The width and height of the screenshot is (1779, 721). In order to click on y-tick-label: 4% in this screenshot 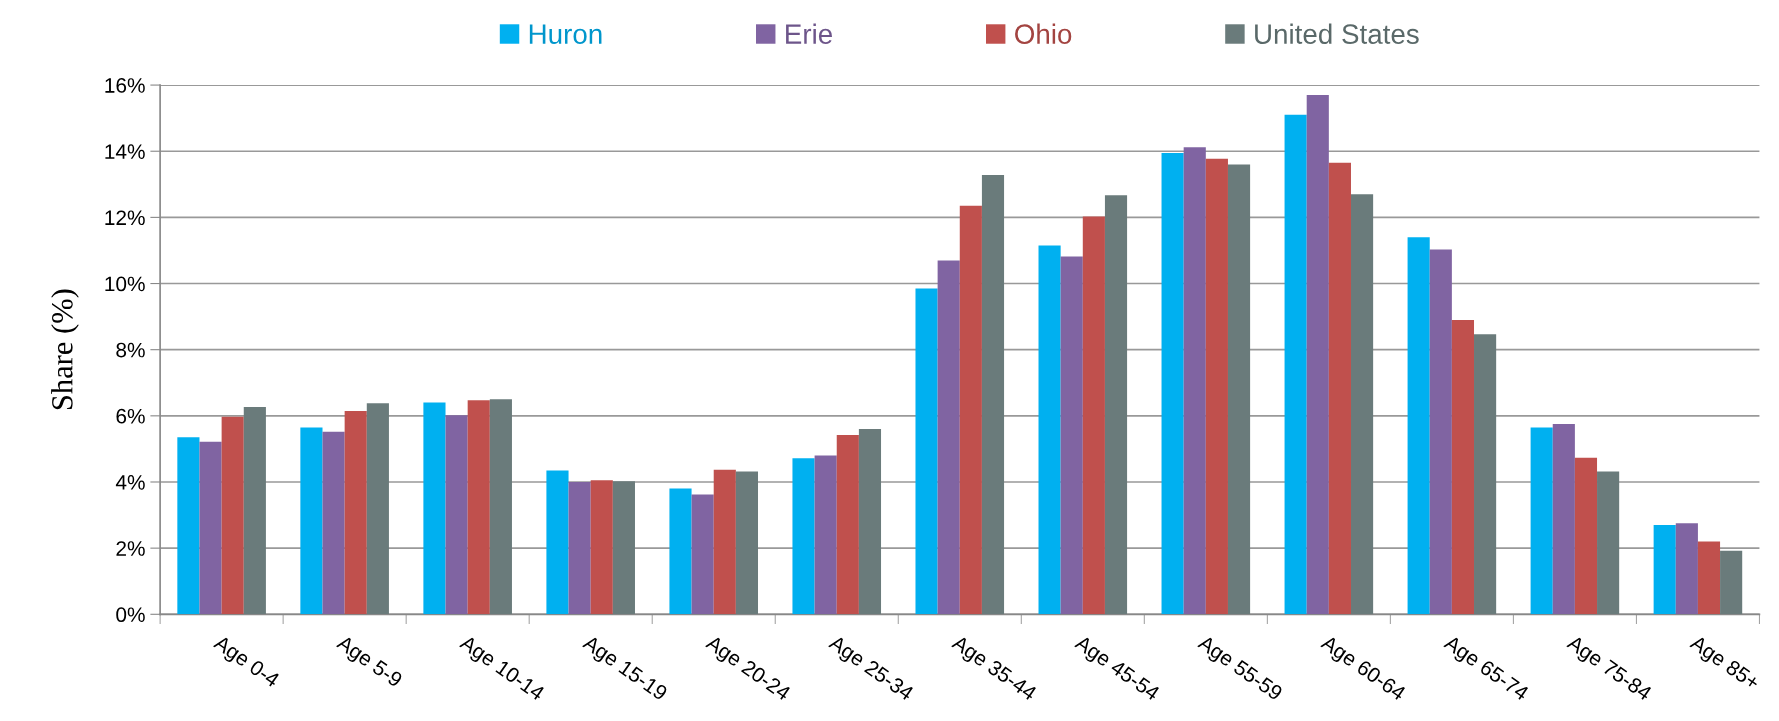, I will do `click(130, 482)`.